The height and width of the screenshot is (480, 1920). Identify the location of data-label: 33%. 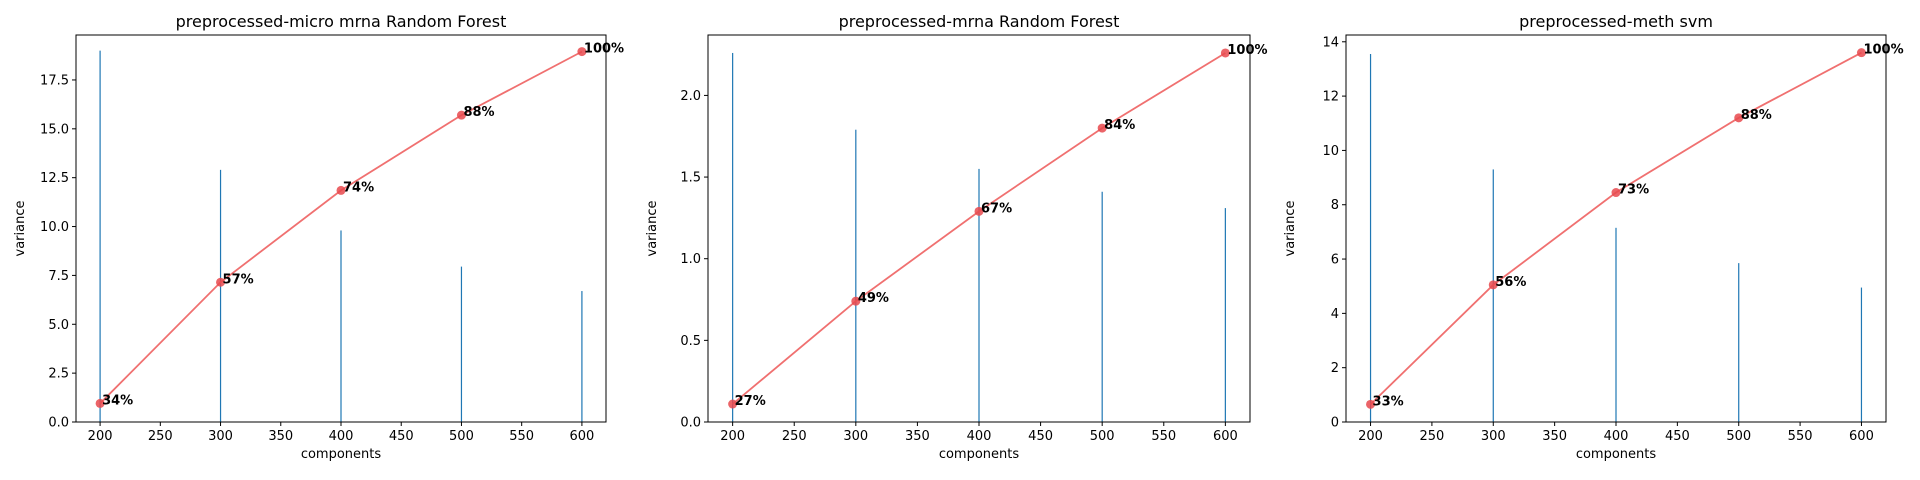
(1388, 401).